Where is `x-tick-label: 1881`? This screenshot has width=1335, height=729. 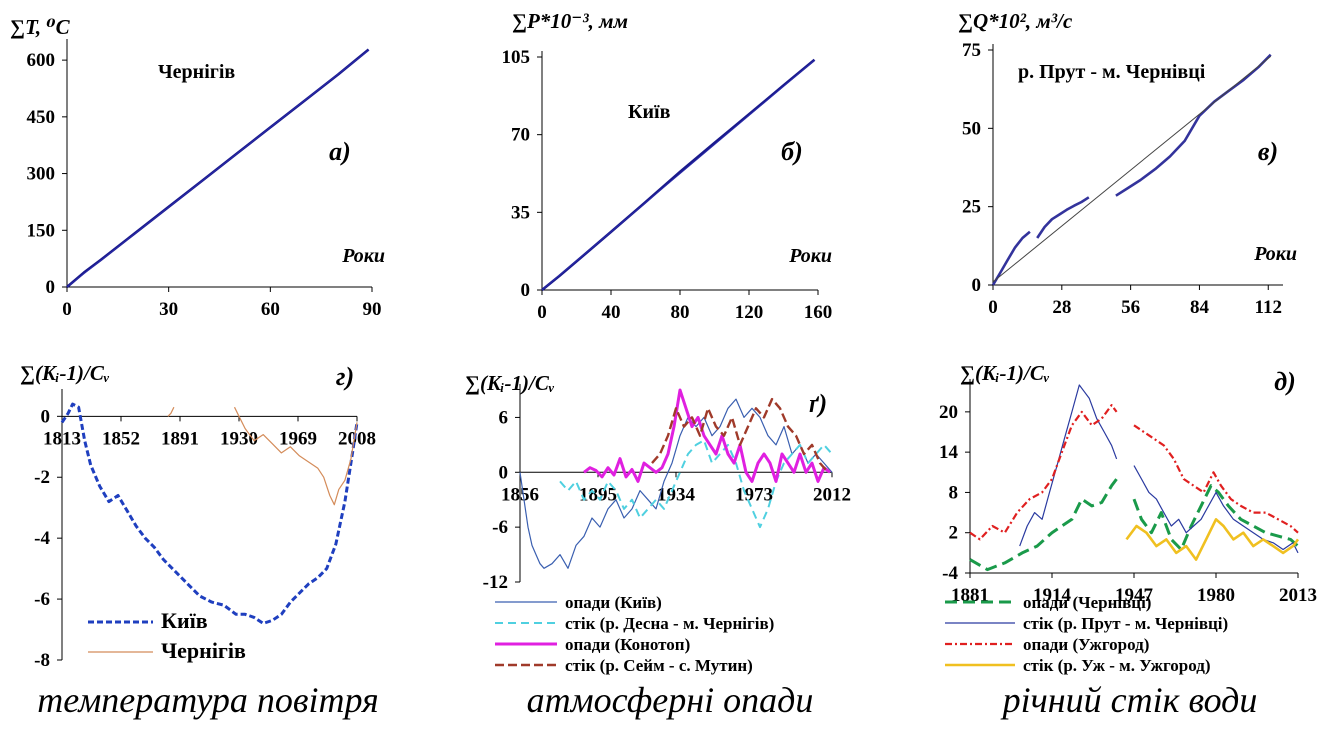 x-tick-label: 1881 is located at coordinates (970, 595).